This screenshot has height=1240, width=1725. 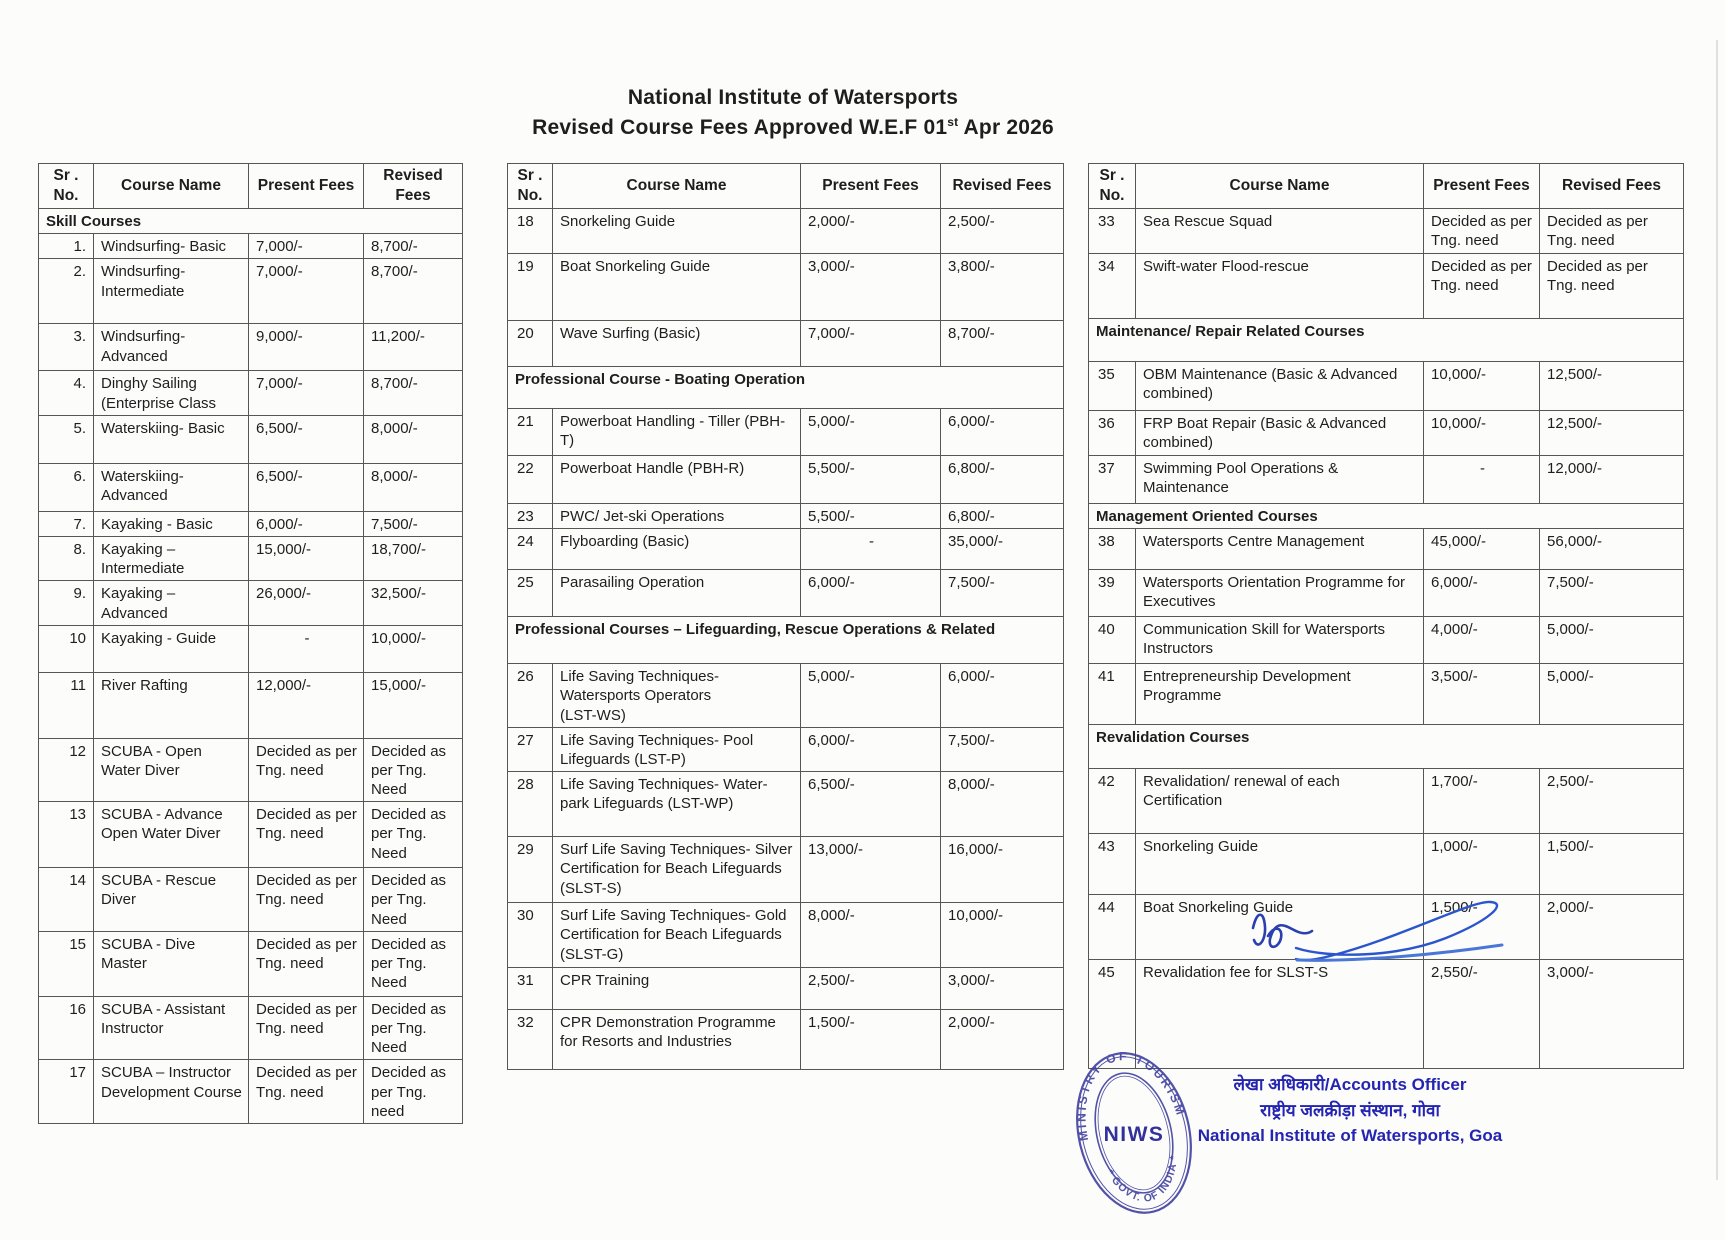 What do you see at coordinates (1386, 864) in the screenshot?
I see `table-row: 43 Snorkeling Guide 1,000/- 1,500/-` at bounding box center [1386, 864].